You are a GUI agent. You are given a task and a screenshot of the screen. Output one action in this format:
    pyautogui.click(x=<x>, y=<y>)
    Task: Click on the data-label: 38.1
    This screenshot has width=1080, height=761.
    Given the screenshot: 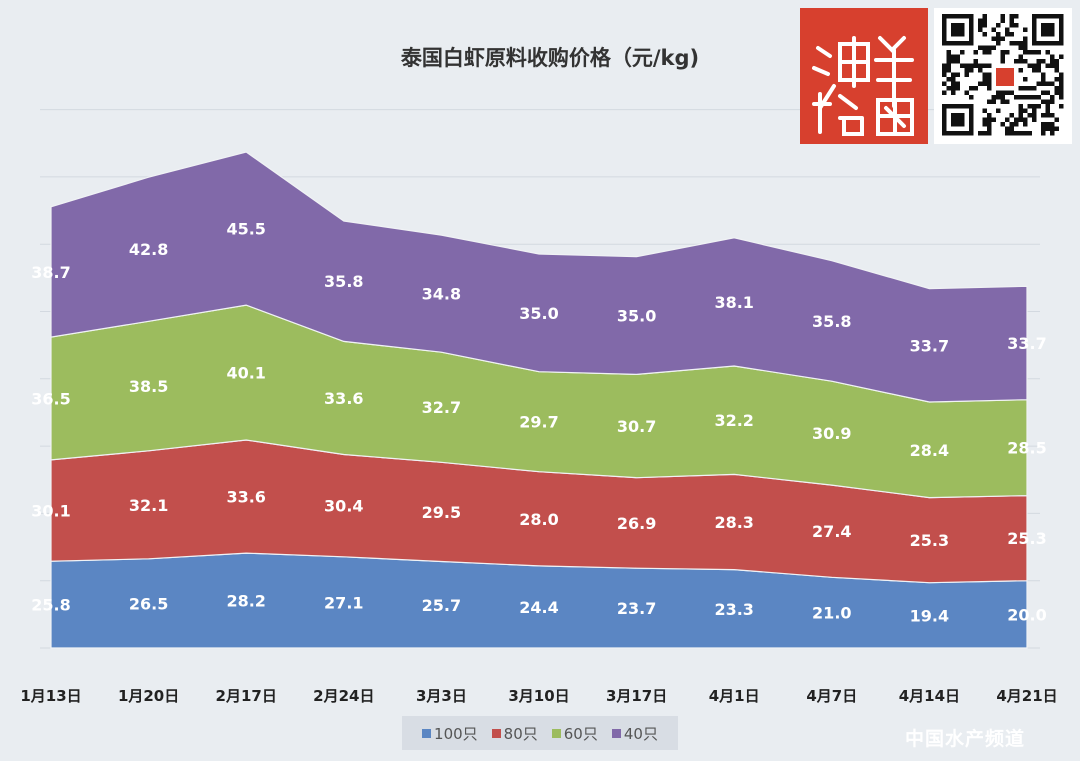 What is the action you would take?
    pyautogui.click(x=733, y=302)
    